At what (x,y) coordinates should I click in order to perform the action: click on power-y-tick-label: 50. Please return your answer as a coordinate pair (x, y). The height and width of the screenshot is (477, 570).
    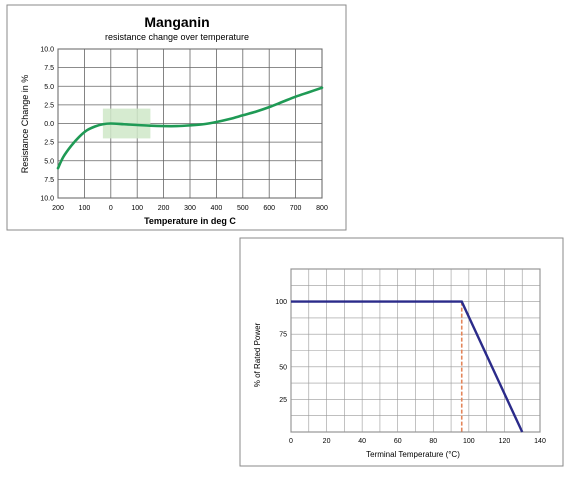
    Looking at the image, I should click on (283, 367).